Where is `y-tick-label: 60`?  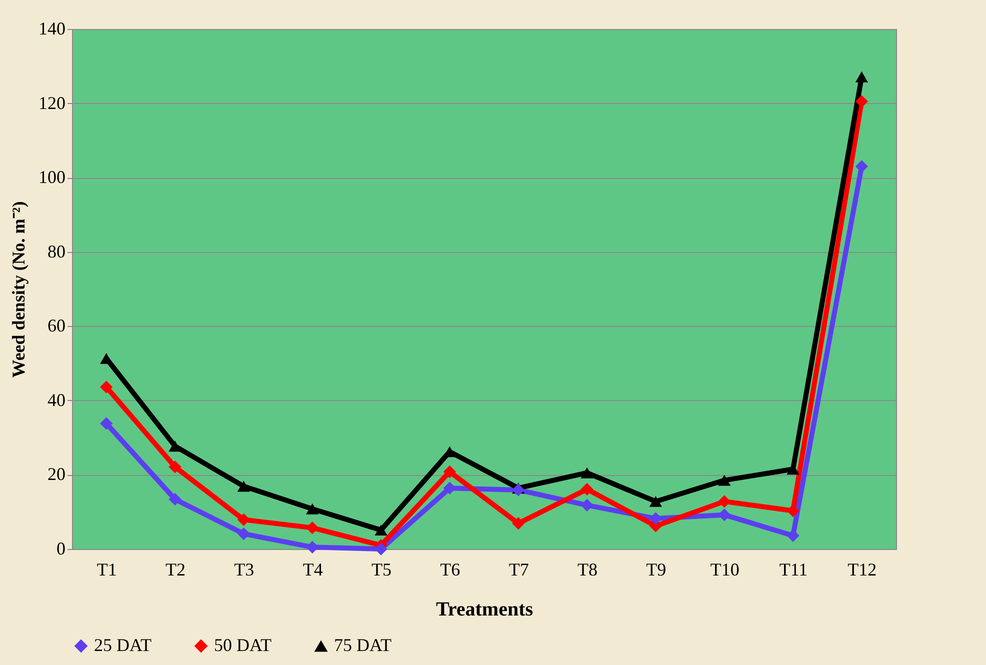
y-tick-label: 60 is located at coordinates (57, 326).